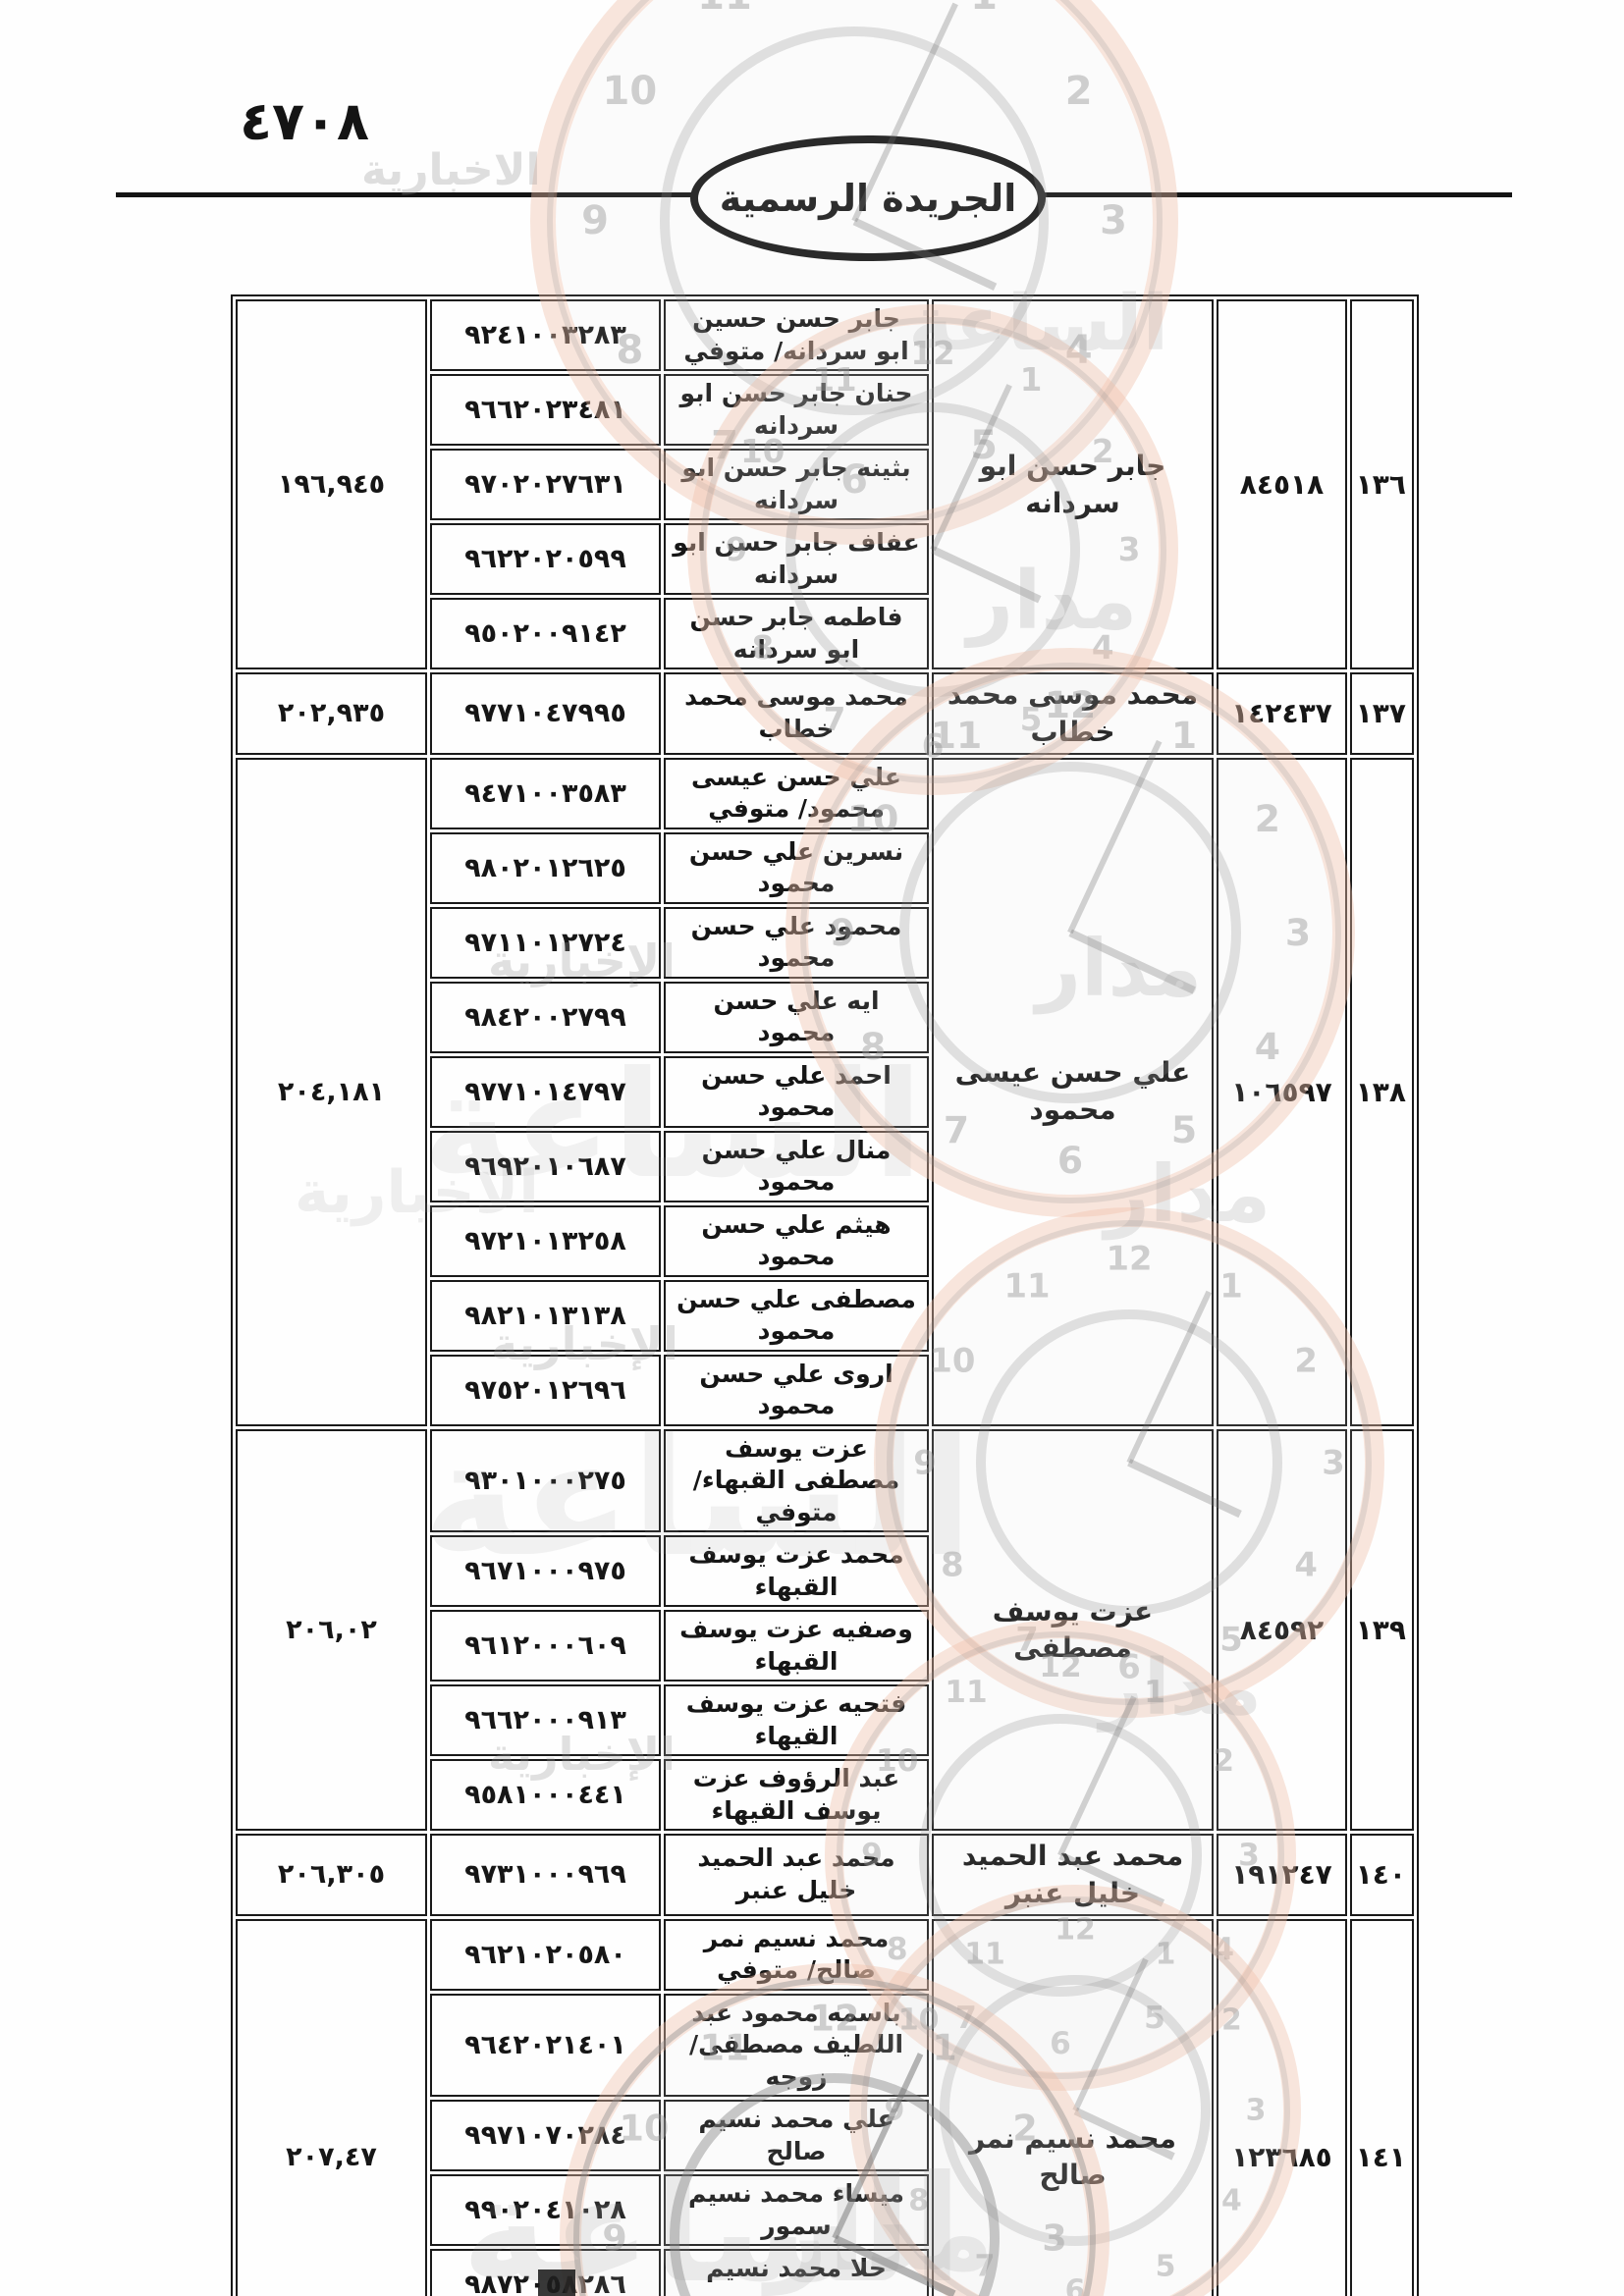  Describe the element at coordinates (796, 1875) in the screenshot. I see `heir-name-cell: محمد عبد الحميد خليل عنبر` at that location.